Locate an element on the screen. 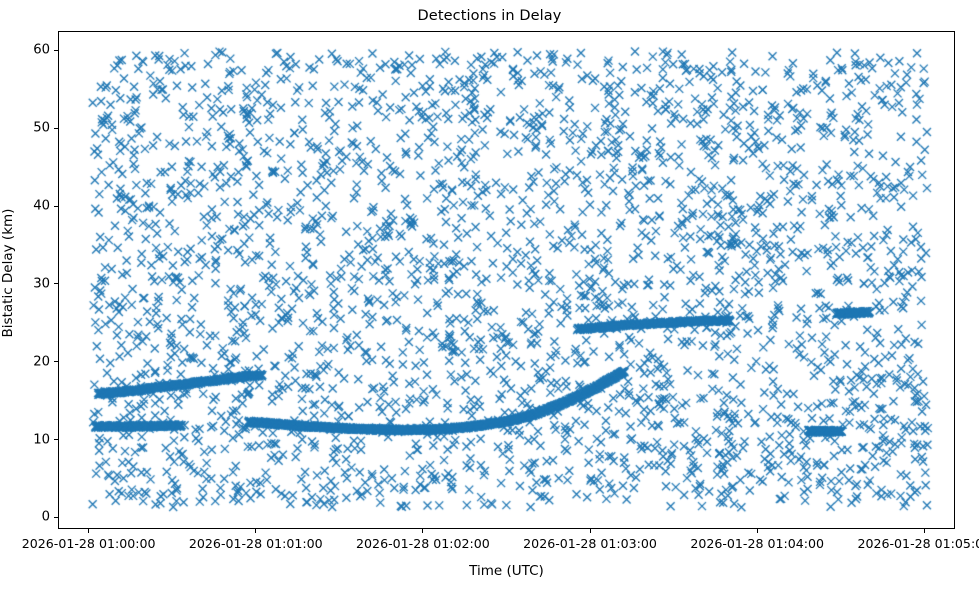  x-tick-label: 2026-01-28 01:03:00 is located at coordinates (590, 543).